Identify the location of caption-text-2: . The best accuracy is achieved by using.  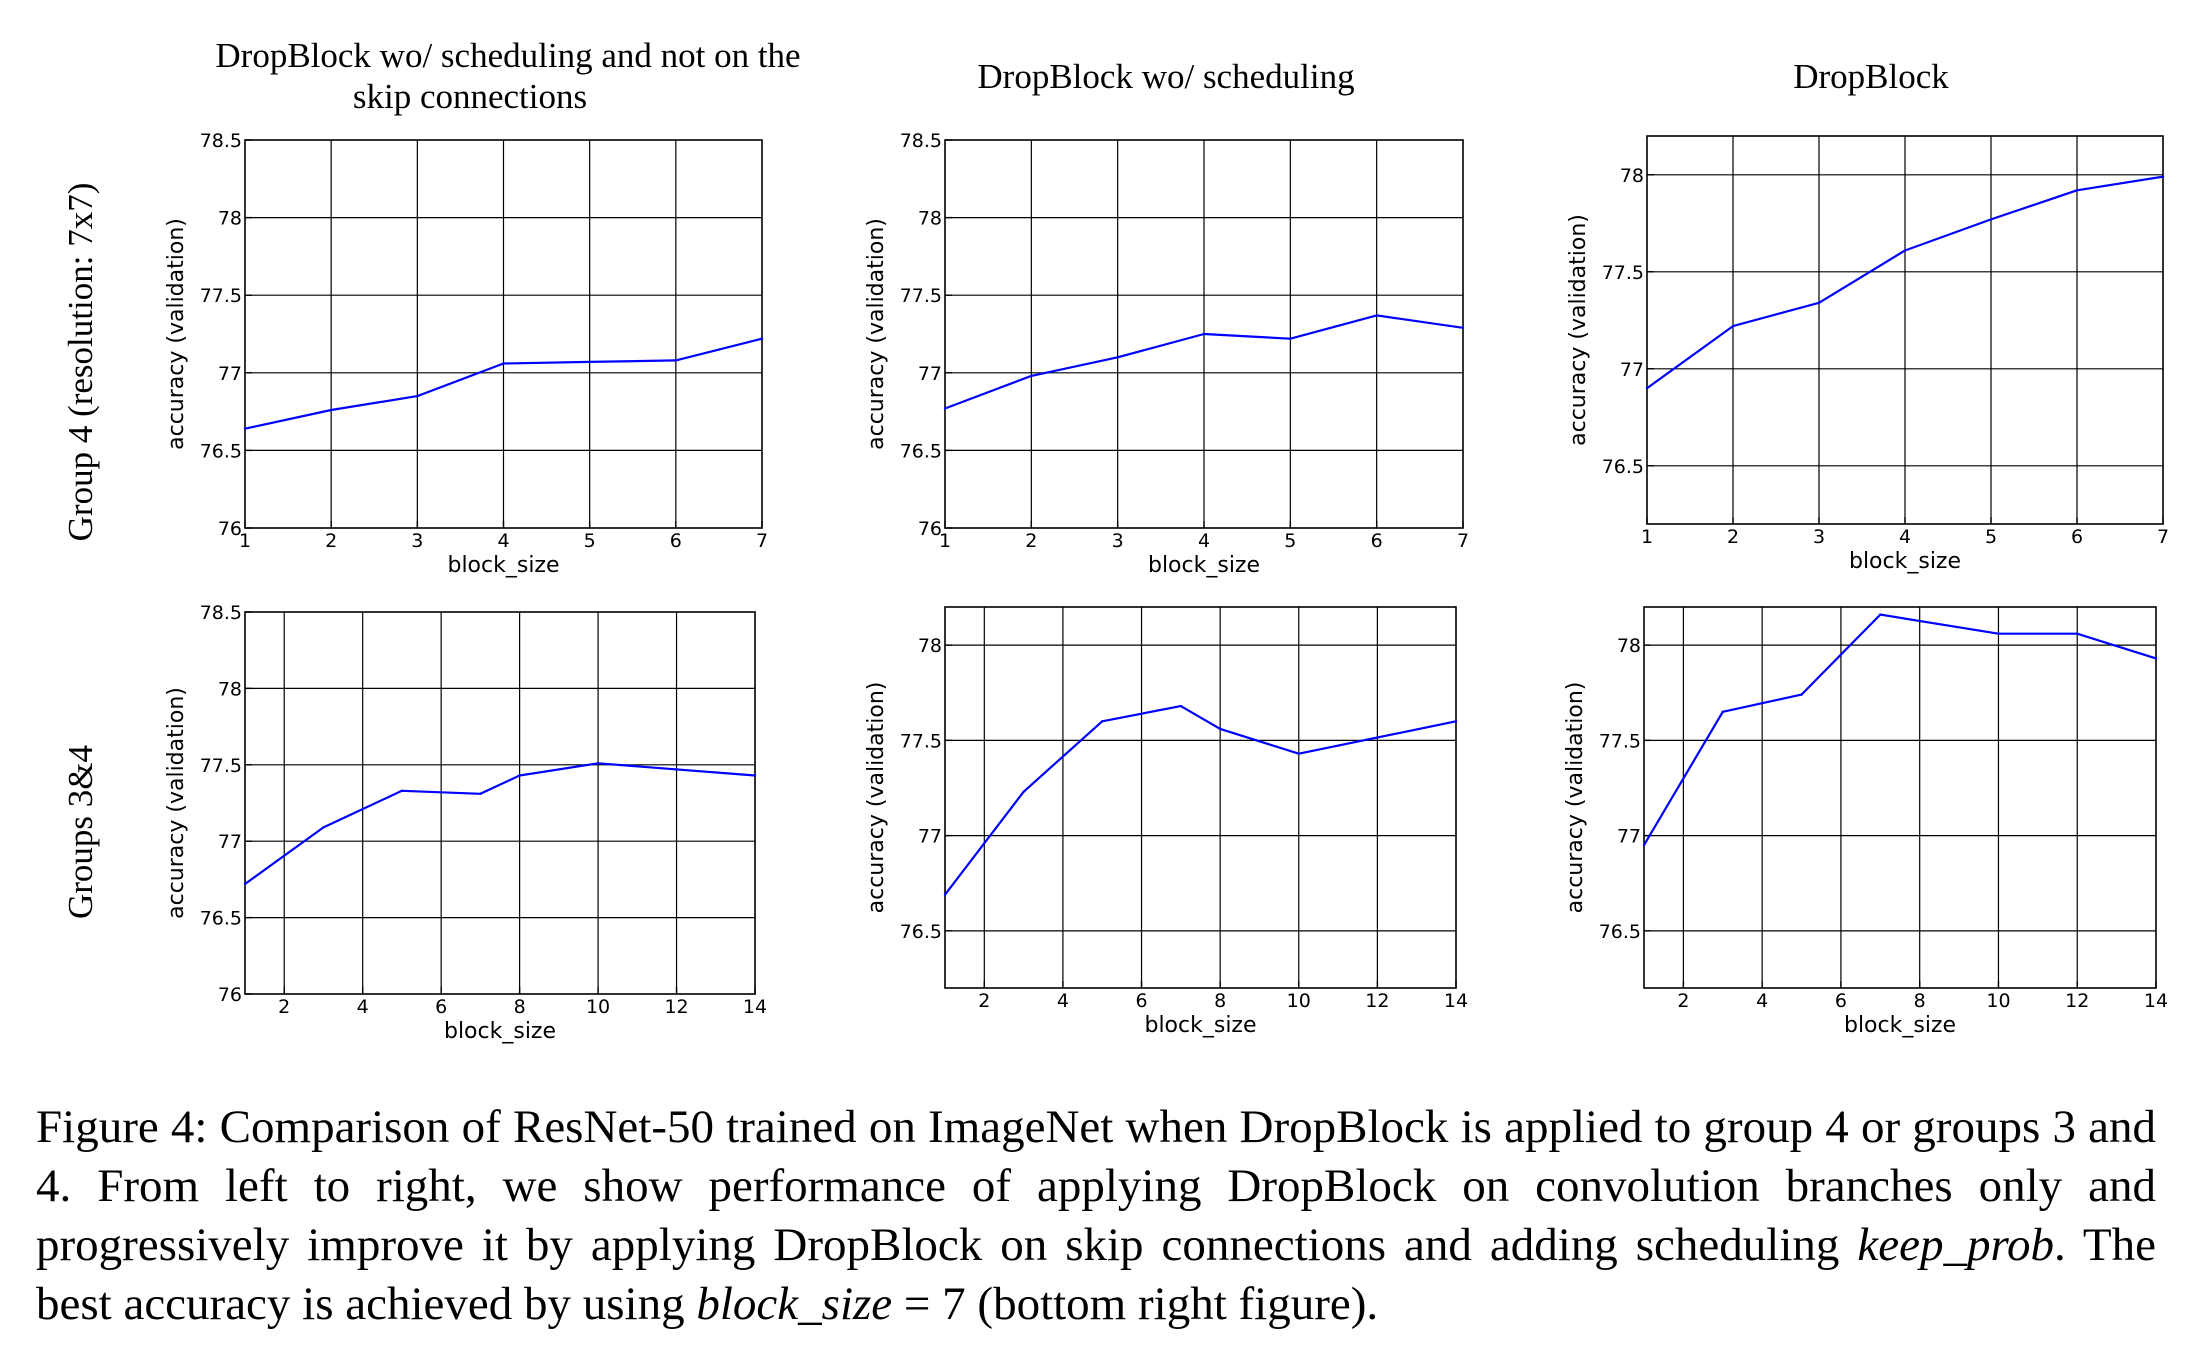
(1096, 1274).